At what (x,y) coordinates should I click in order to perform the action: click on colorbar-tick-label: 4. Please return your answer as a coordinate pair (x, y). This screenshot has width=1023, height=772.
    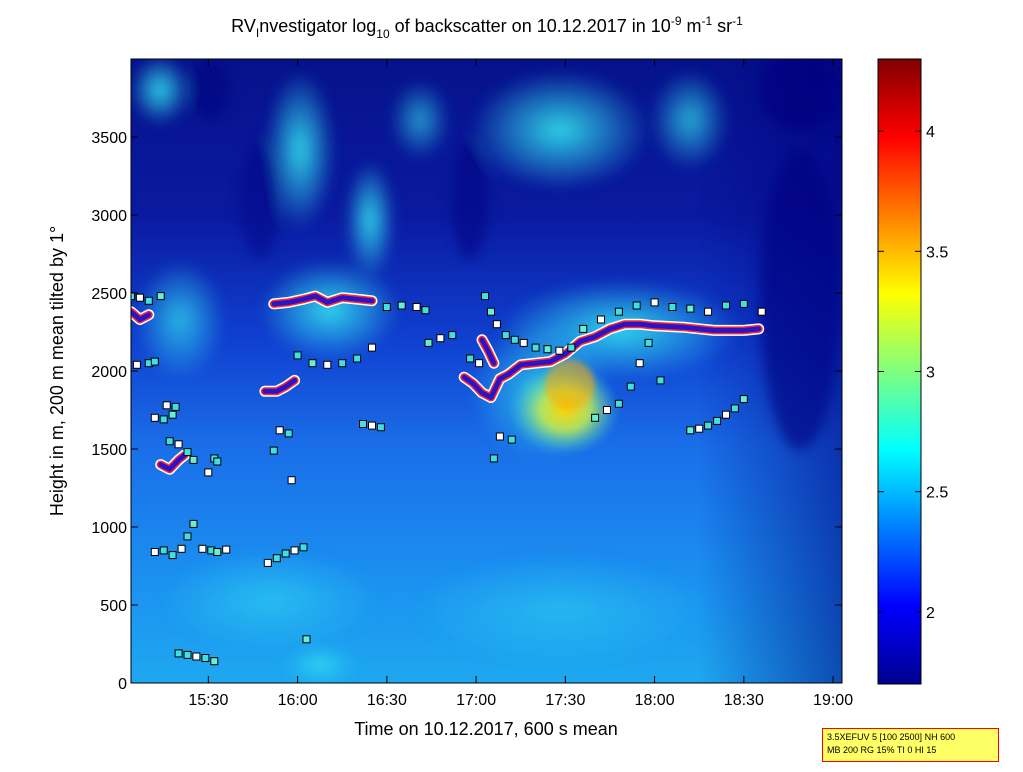
    Looking at the image, I should click on (930, 132).